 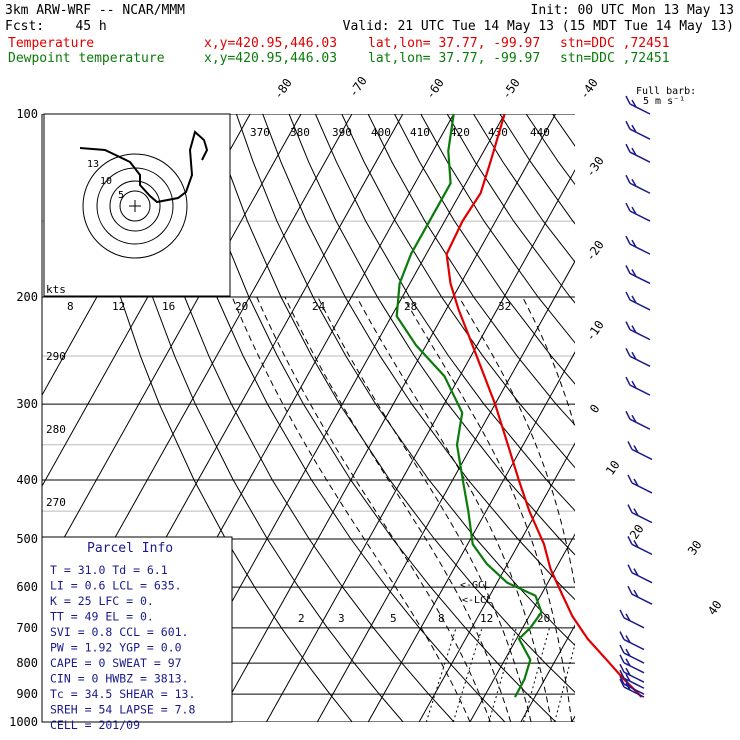 I want to click on theta-label: 380, so click(x=300, y=132).